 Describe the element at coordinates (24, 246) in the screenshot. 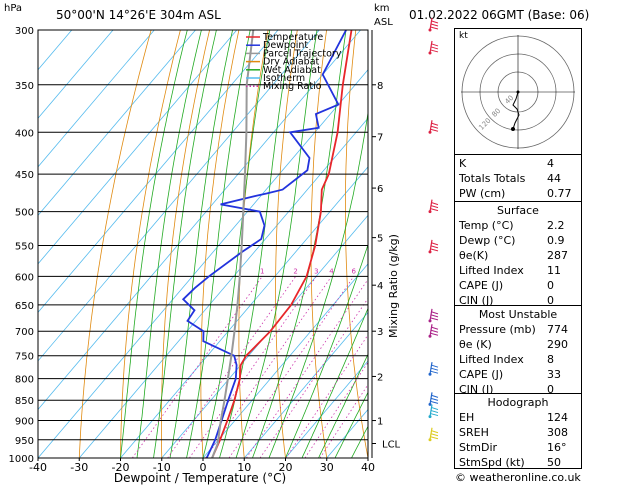

I see `pressure-tick-label: 550` at that location.